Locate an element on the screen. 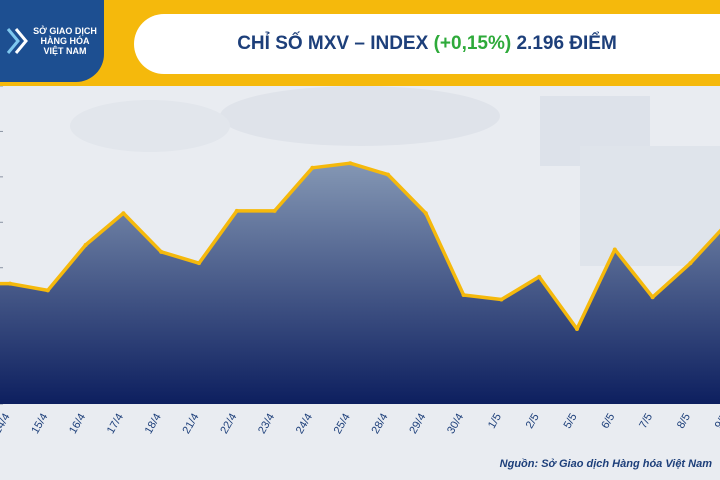  x-tick-label: 29/4 is located at coordinates (417, 424).